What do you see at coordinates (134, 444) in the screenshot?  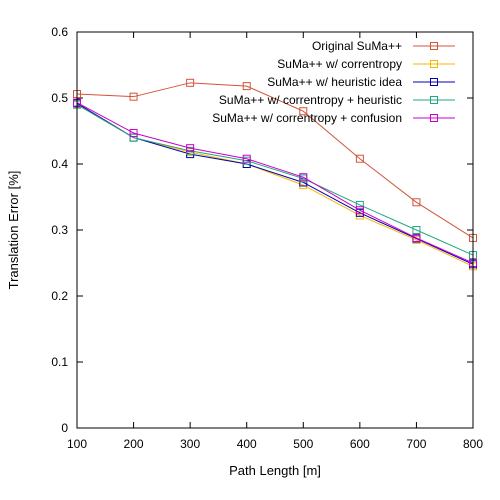 I see `x-tick-label: 200` at bounding box center [134, 444].